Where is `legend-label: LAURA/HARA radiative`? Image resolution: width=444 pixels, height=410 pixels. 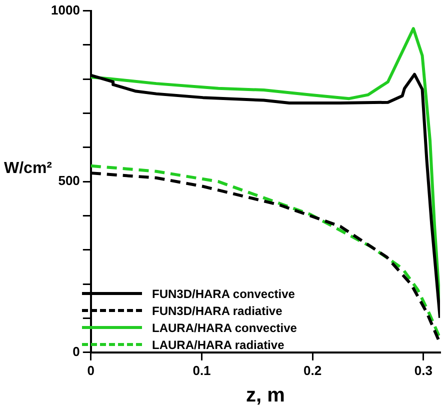 legend-label: LAURA/HARA radiative is located at coordinates (218, 345).